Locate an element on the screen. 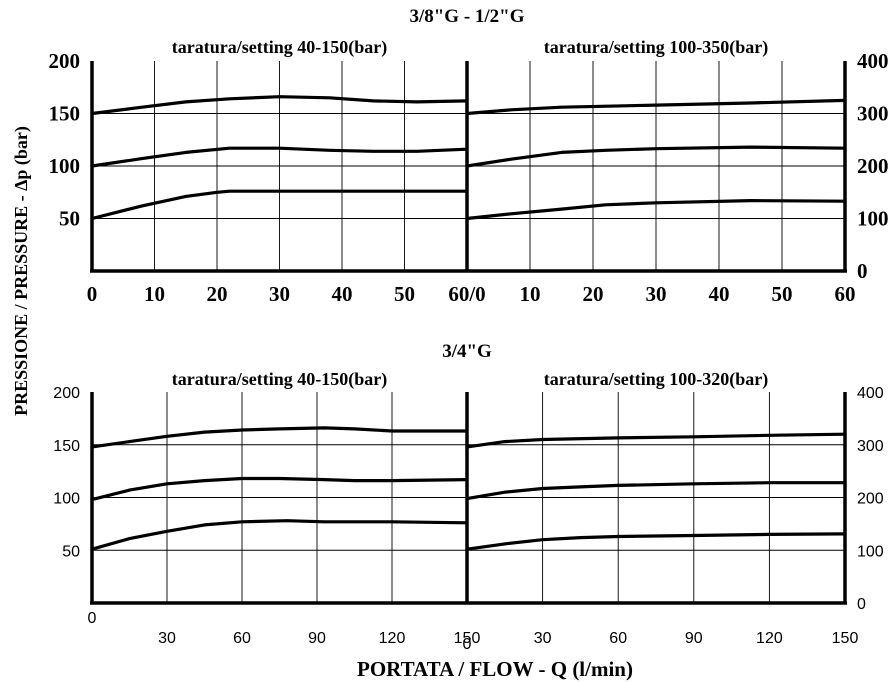 The width and height of the screenshot is (893, 682). chart-group-title: 3/8"G - 1/2"G is located at coordinates (466, 16).